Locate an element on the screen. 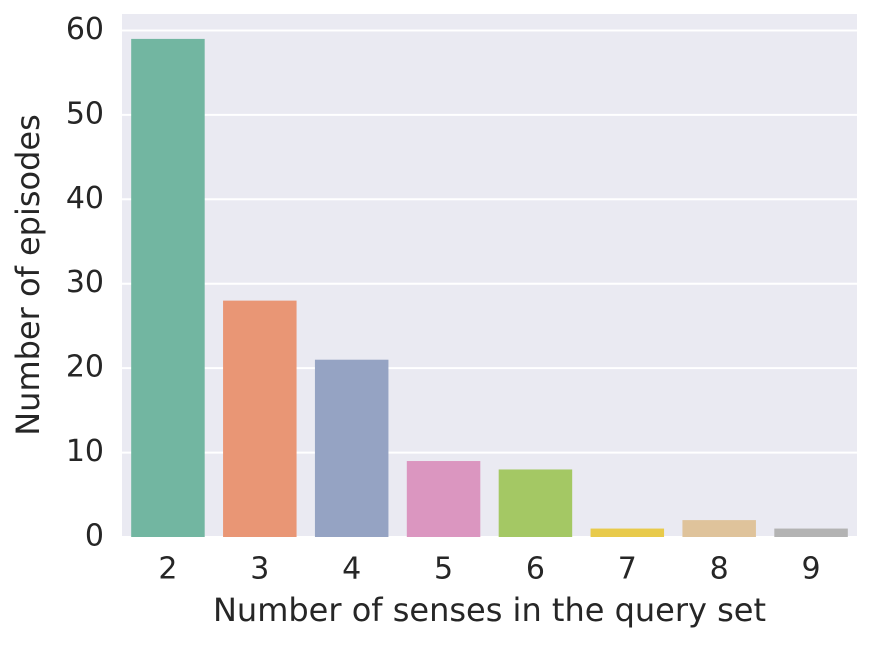 This screenshot has width=871, height=647. y-tick-label: 40 is located at coordinates (85, 198).